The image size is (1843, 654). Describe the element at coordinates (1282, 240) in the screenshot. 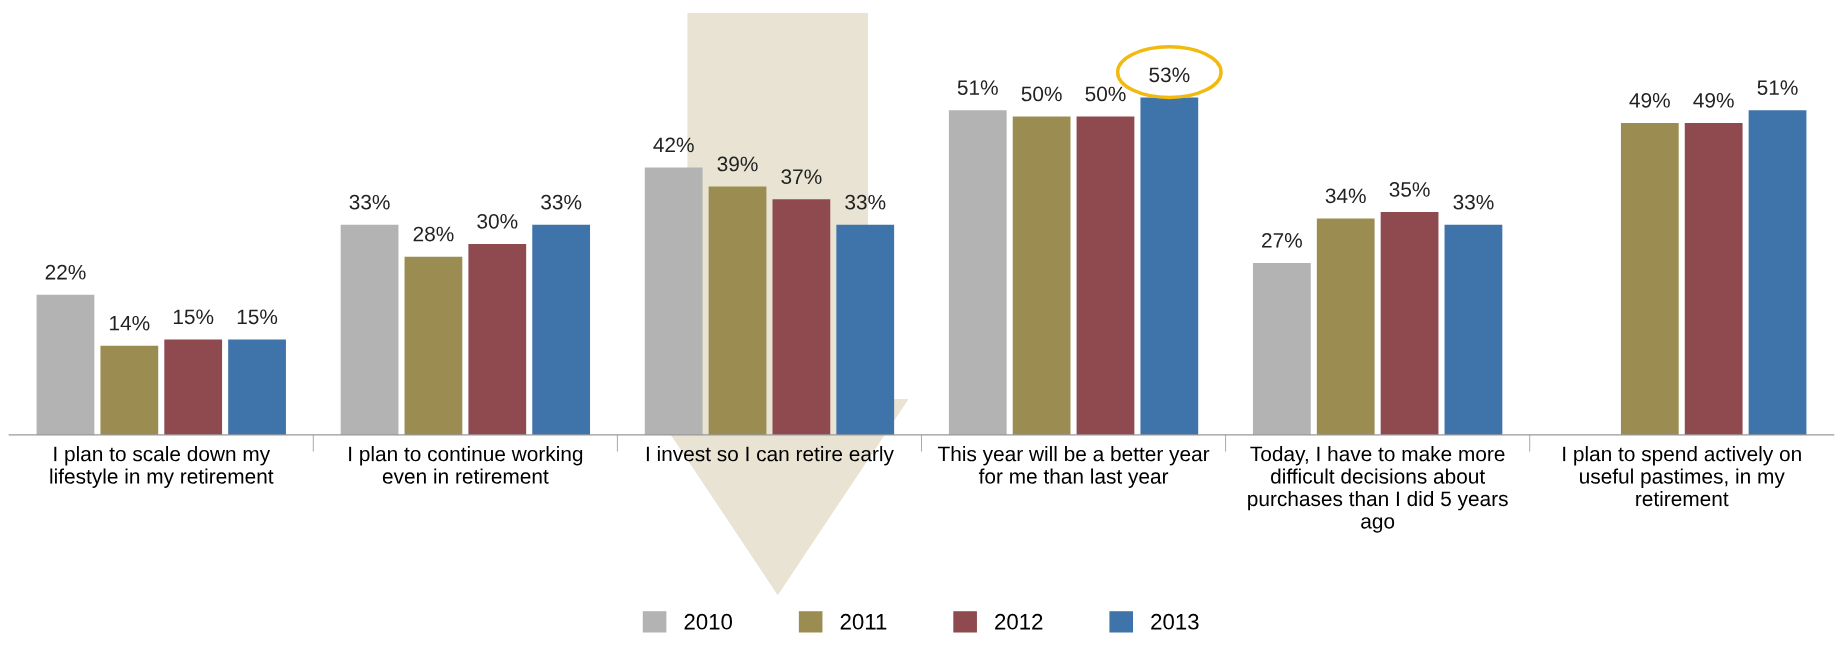

I see `data-label: 27%` at that location.